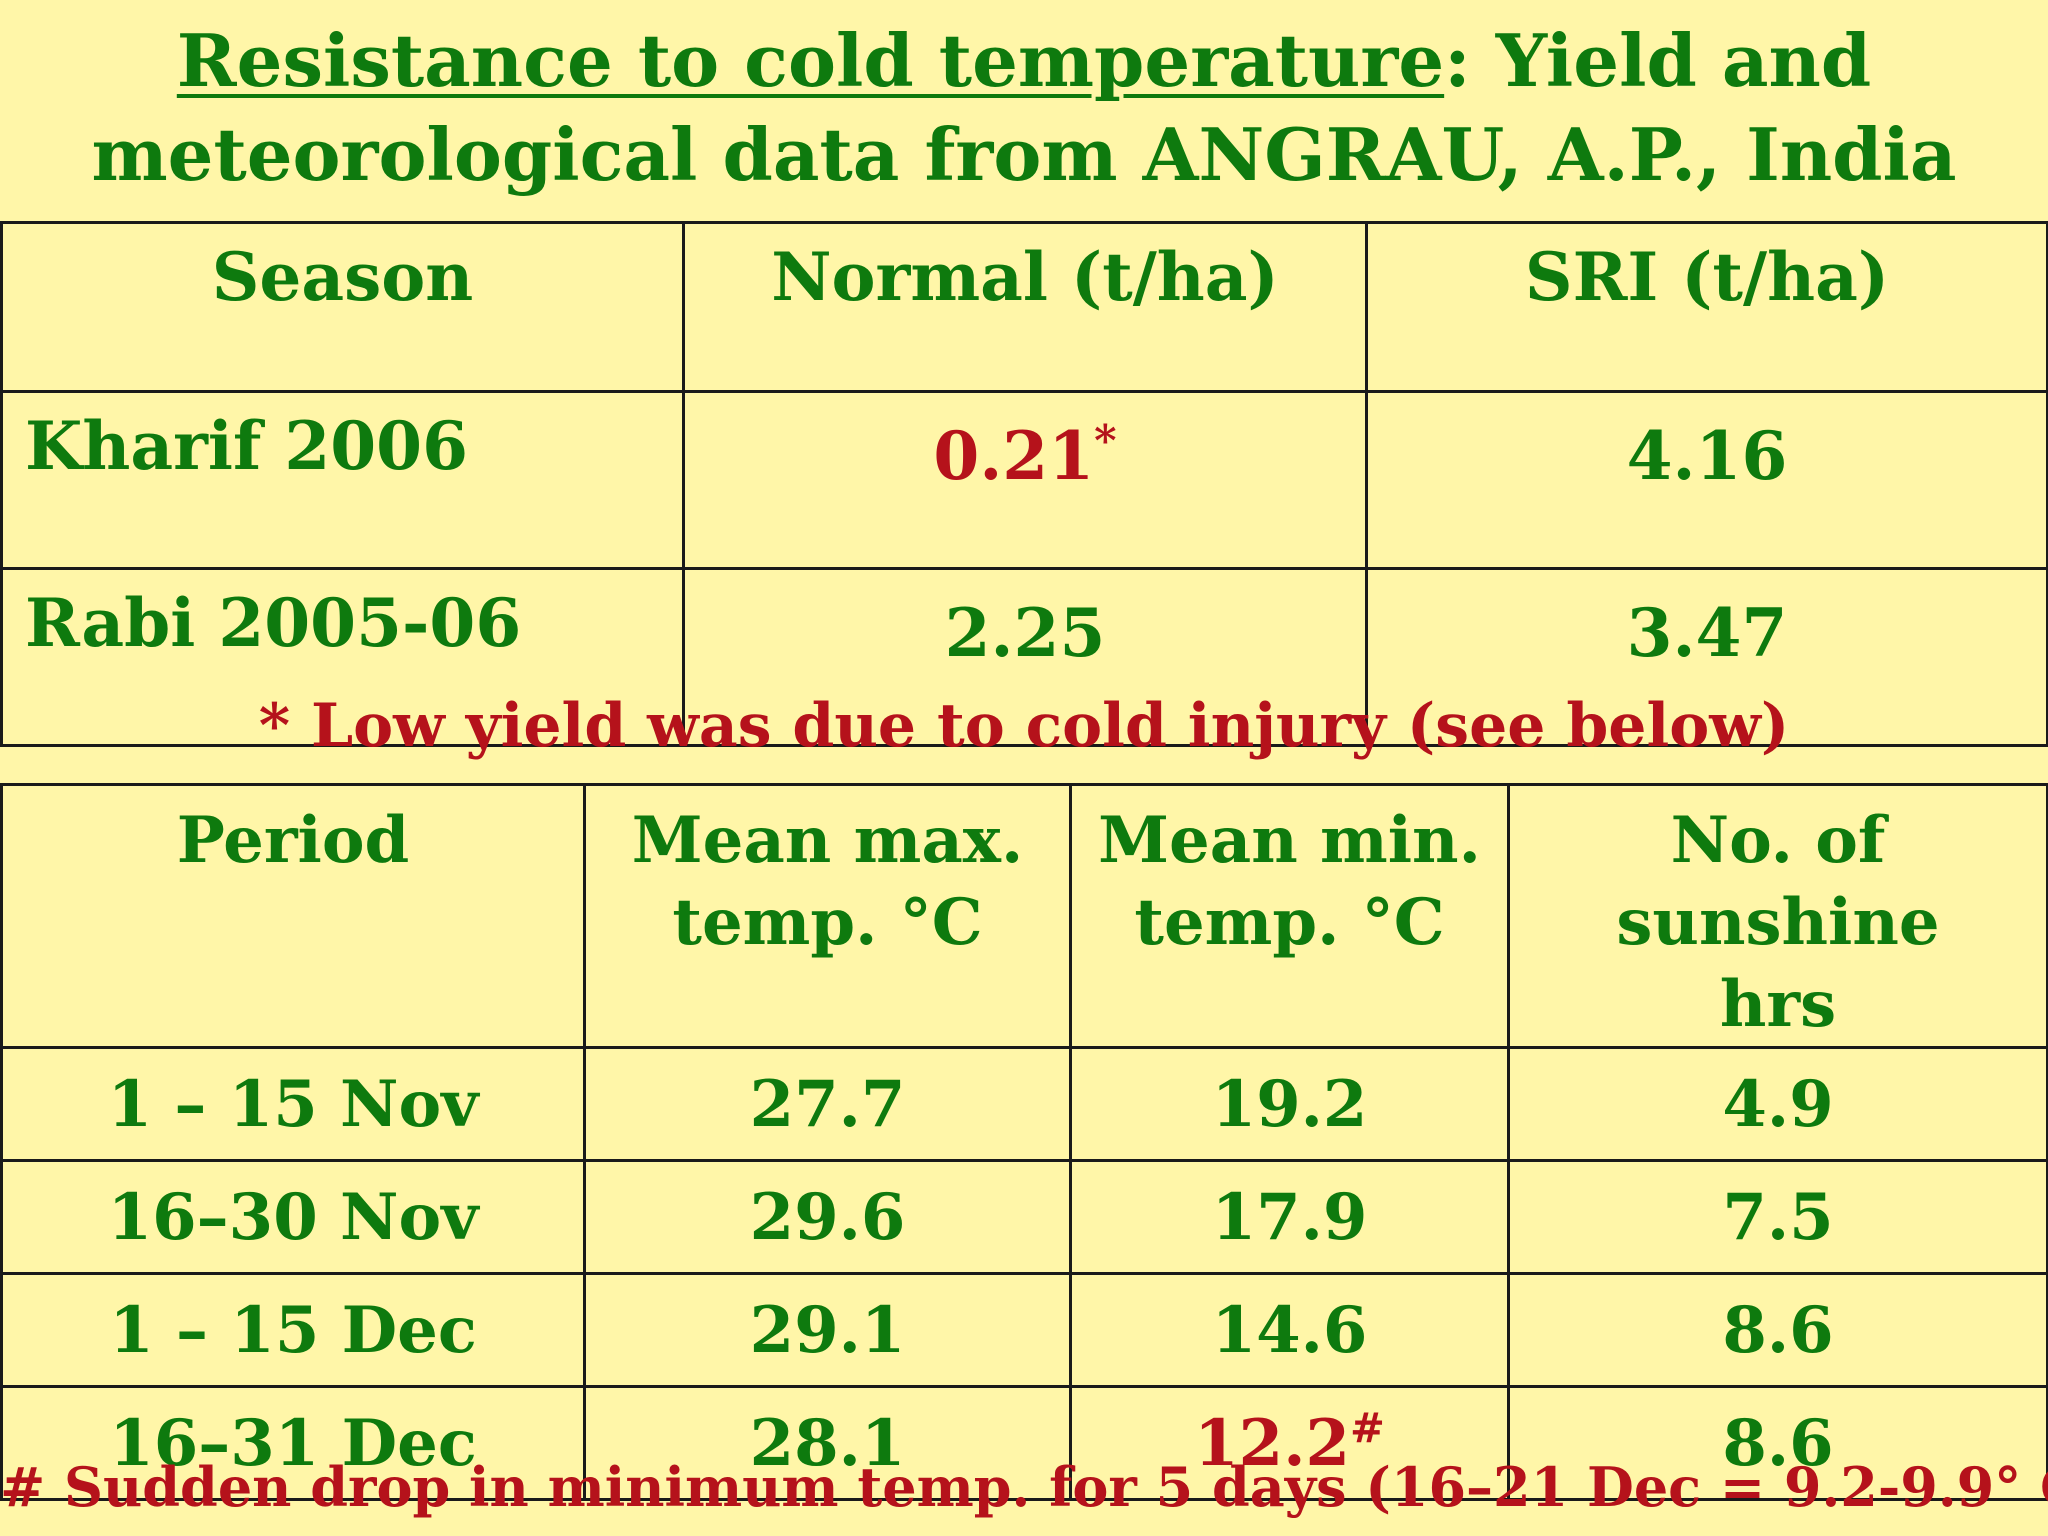  I want to click on min-temp-value: 14.6, so click(1289, 1330).